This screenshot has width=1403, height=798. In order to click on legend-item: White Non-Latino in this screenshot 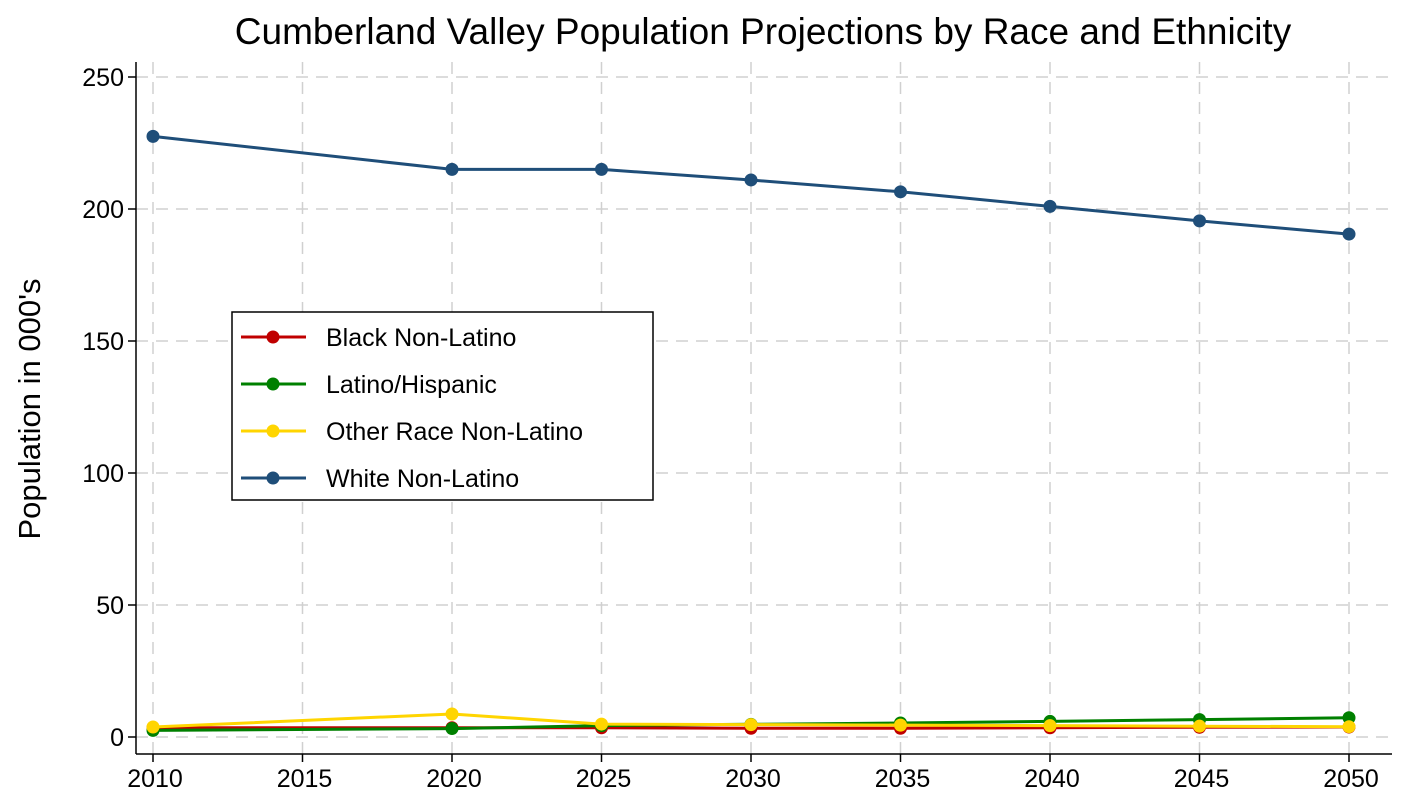, I will do `click(380, 479)`.